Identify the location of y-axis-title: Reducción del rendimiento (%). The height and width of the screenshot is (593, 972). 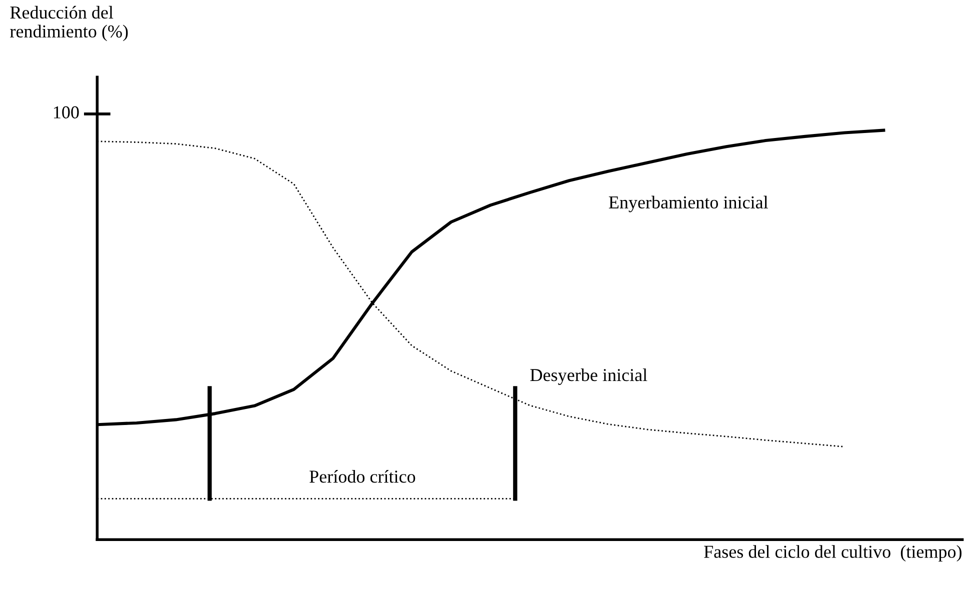
(69, 24).